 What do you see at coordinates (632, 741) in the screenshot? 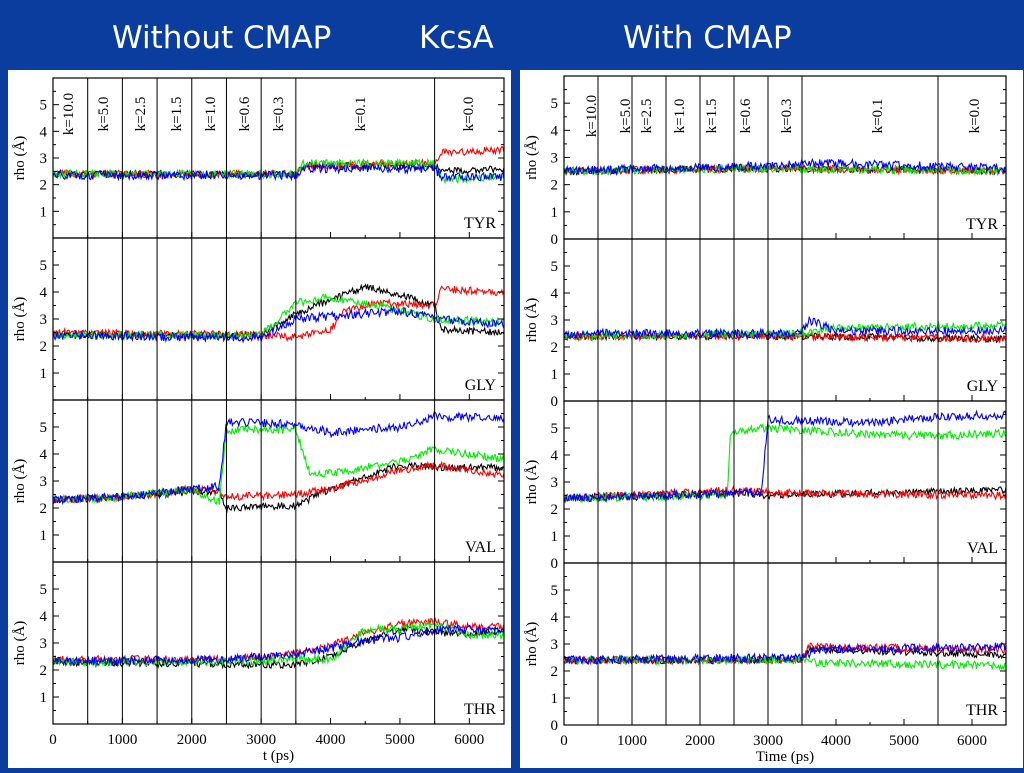
I see `x-tick-label: 1000` at bounding box center [632, 741].